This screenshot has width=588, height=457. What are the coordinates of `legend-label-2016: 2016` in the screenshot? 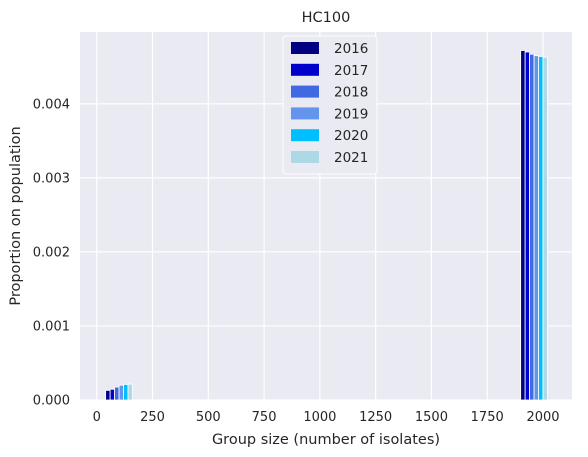 It's located at (351, 49).